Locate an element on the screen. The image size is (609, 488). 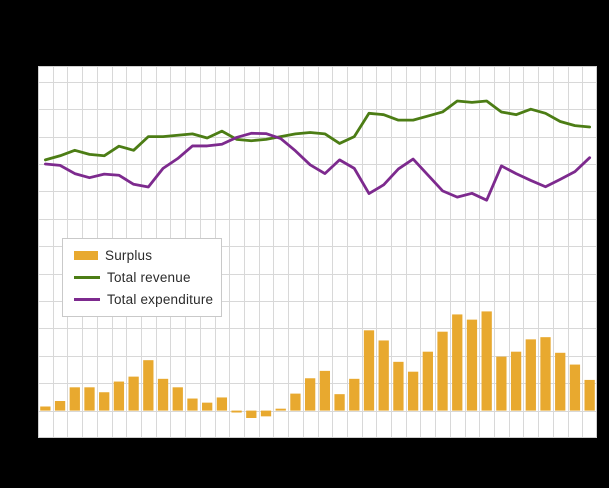
revenue-swatch-icon is located at coordinates (87, 277).